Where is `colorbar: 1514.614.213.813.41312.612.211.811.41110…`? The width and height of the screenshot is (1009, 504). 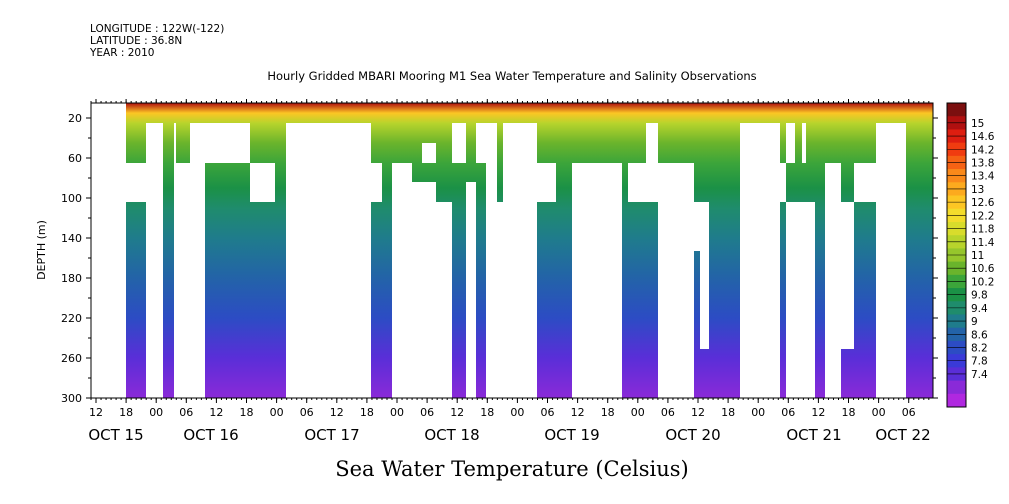
colorbar: 1514.614.213.813.41312.612.211.811.41110… is located at coordinates (970, 255).